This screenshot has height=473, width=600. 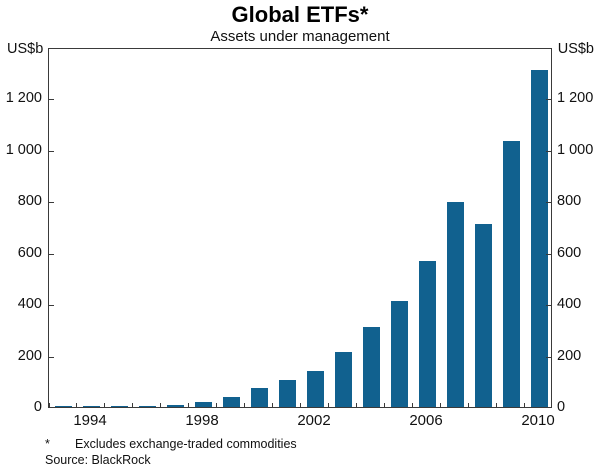 I want to click on bar-1996, so click(x=147, y=406).